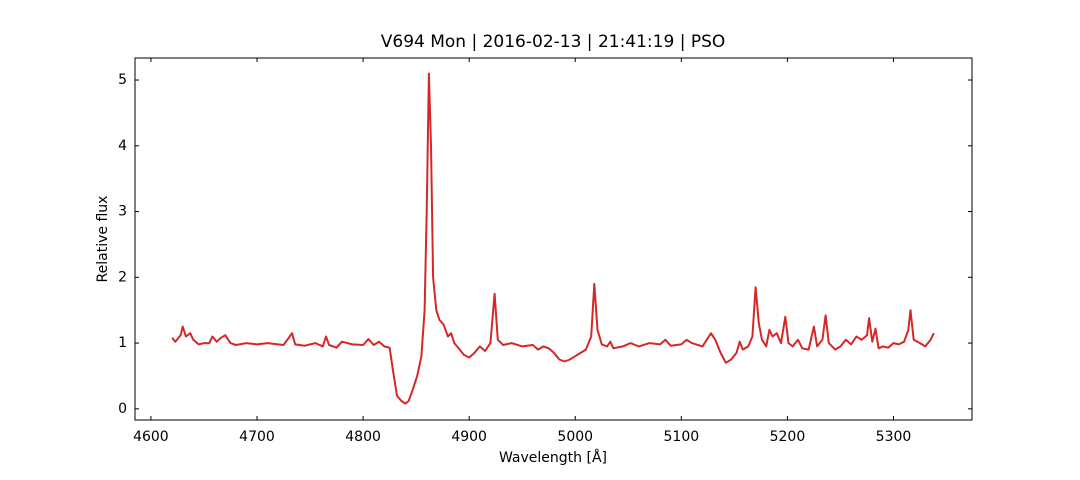 Image resolution: width=1080 pixels, height=480 pixels. What do you see at coordinates (894, 437) in the screenshot?
I see `x-tick-label: 5300` at bounding box center [894, 437].